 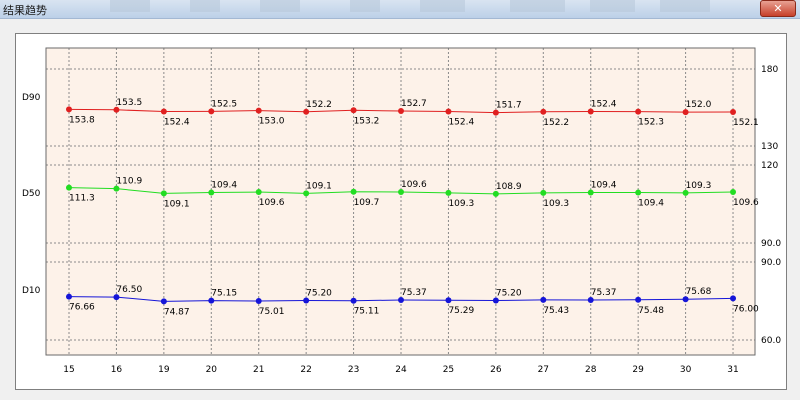 What do you see at coordinates (68, 370) in the screenshot?
I see `x-tick-label: 15` at bounding box center [68, 370].